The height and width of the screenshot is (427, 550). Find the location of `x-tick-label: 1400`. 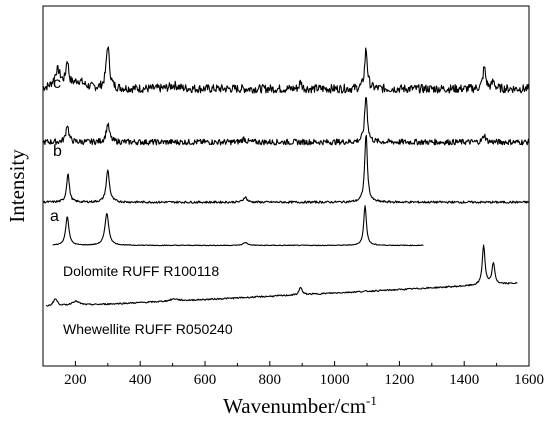

x-tick-label: 1400 is located at coordinates (464, 380).